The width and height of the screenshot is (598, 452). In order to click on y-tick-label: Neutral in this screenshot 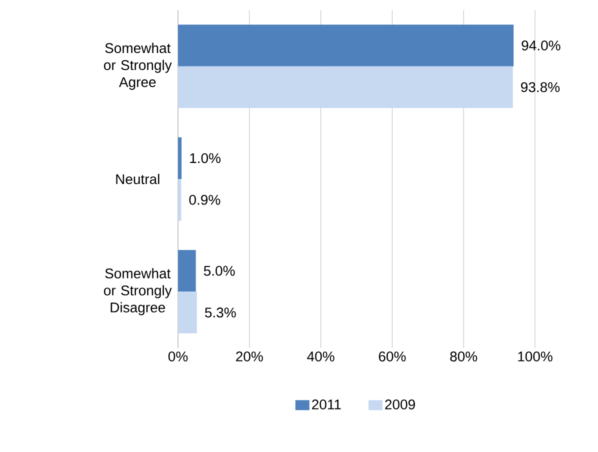, I will do `click(138, 179)`.